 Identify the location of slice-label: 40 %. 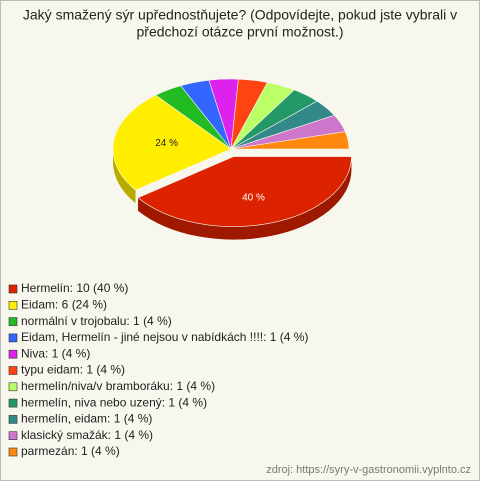
(253, 198).